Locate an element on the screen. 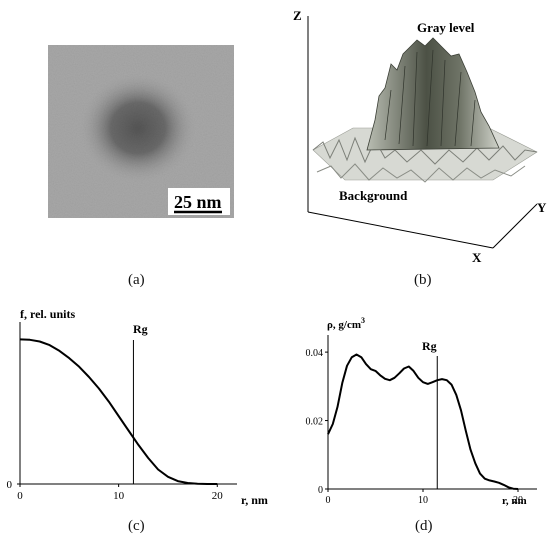 This screenshot has height=547, width=550. chart-d-ytick-label: 0 is located at coordinates (320, 490).